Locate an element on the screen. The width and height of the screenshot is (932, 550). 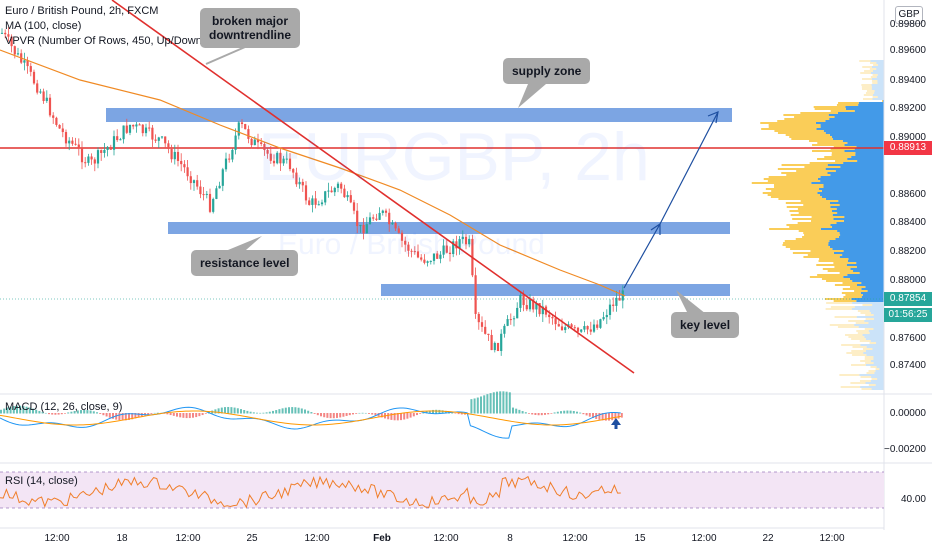
price-axis-label: 0.89800 is located at coordinates (907, 24).